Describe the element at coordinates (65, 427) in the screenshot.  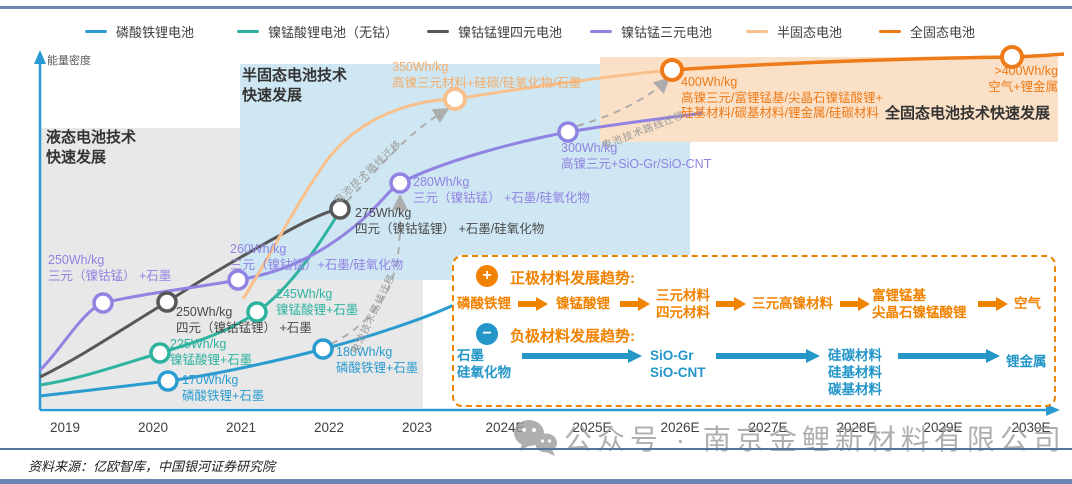
I see `x-tick-2019: 2019` at that location.